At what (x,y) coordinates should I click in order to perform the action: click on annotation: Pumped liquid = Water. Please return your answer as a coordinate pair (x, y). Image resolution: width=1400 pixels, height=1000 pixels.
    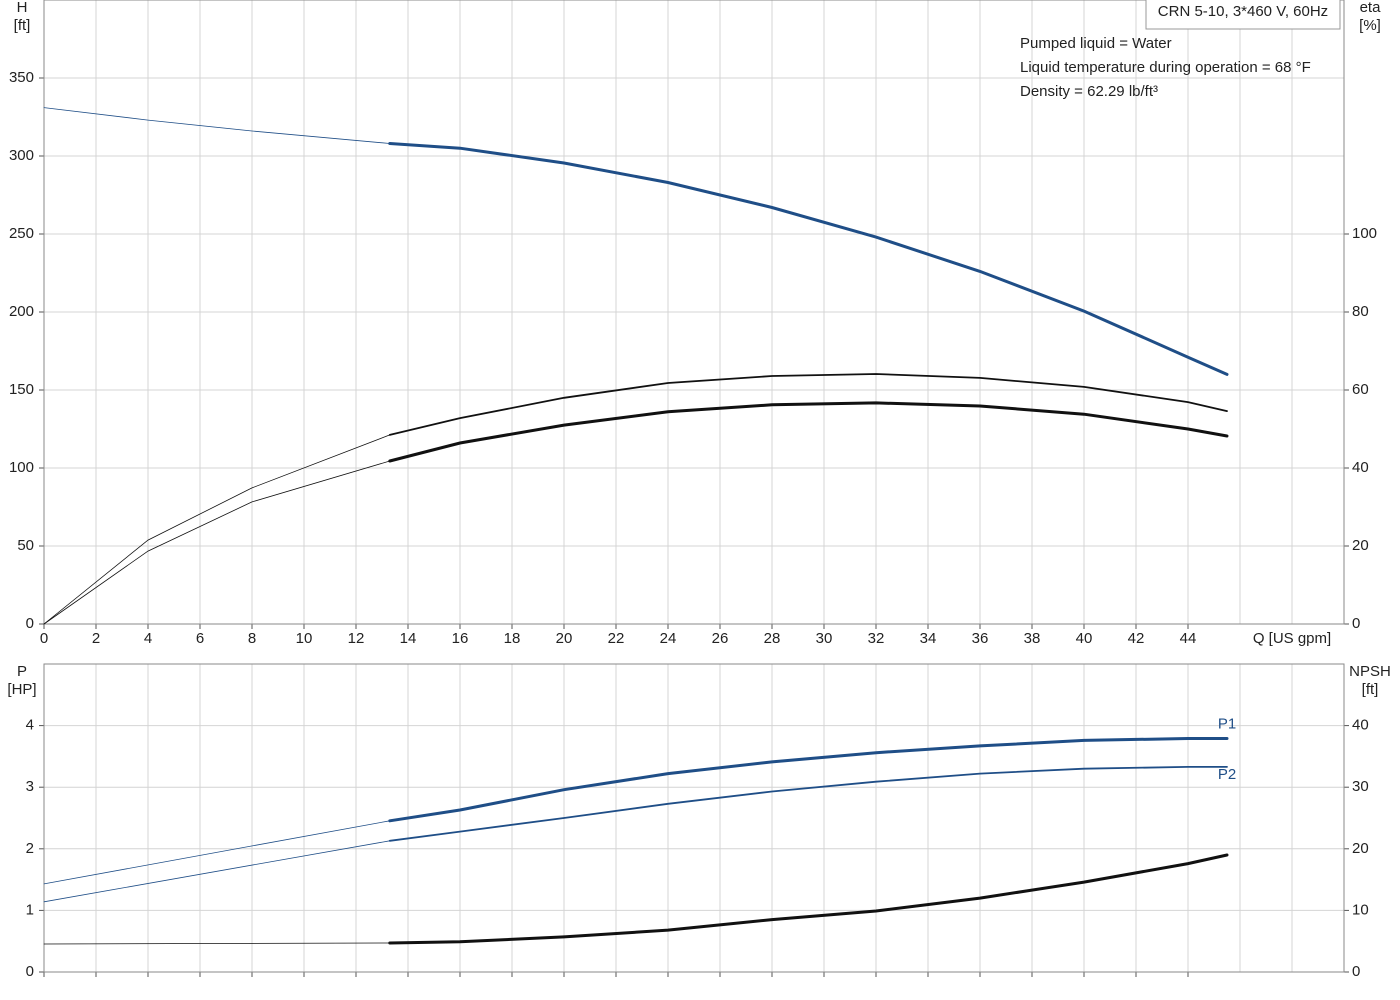
    Looking at the image, I should click on (1096, 43).